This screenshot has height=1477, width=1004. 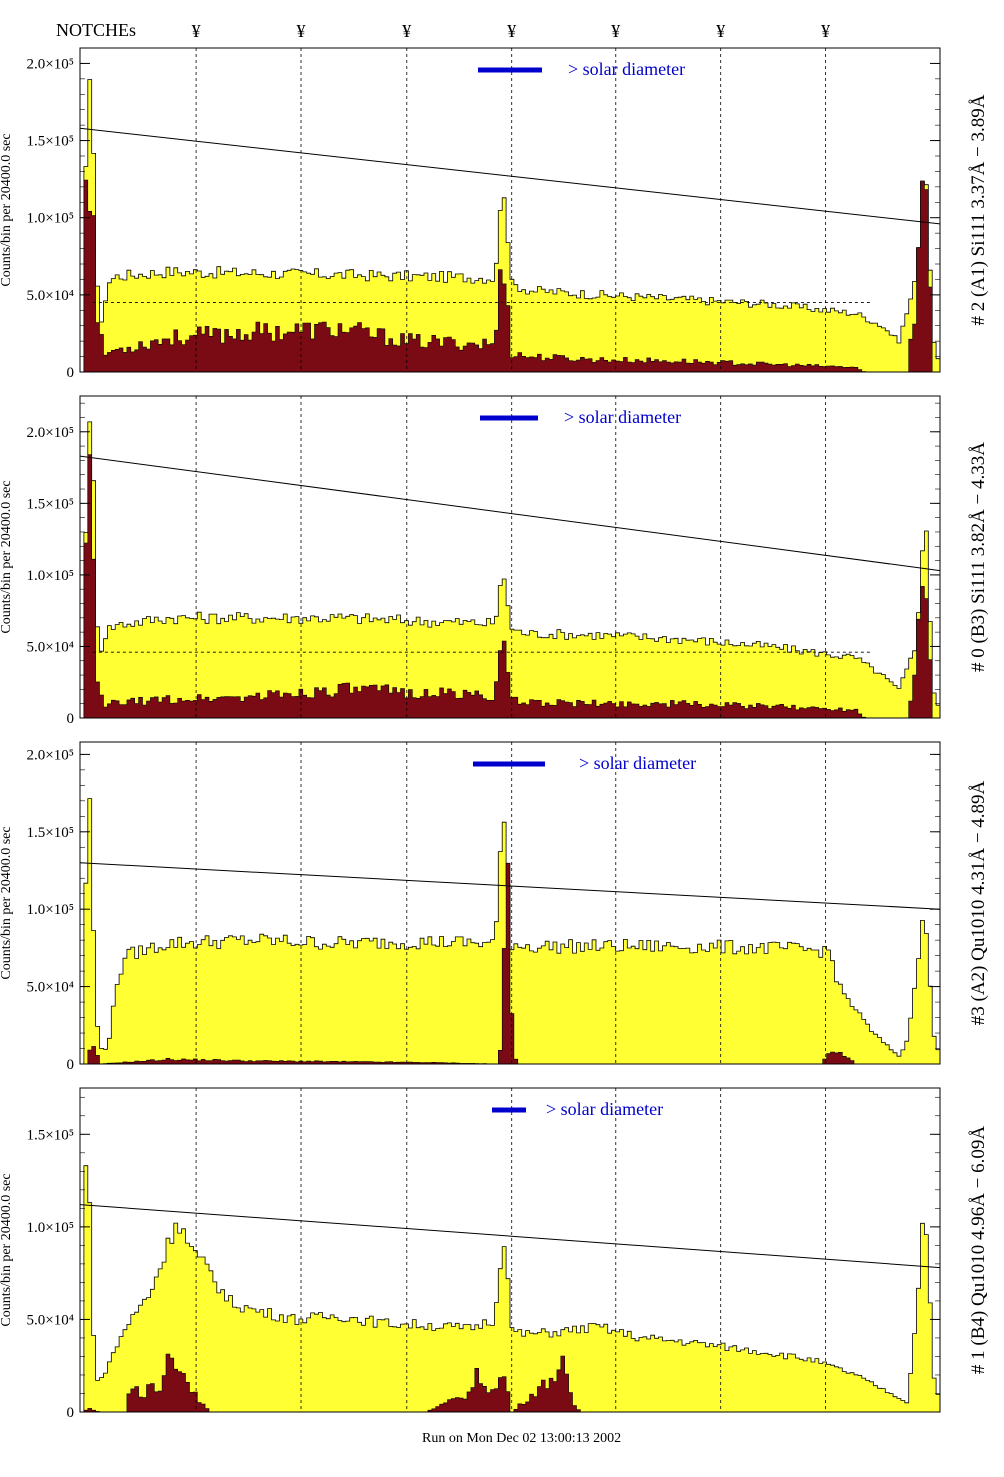 I want to click on panel-title: # 0 (B3) Si111 3.82Å − 4.33Å, so click(x=978, y=557).